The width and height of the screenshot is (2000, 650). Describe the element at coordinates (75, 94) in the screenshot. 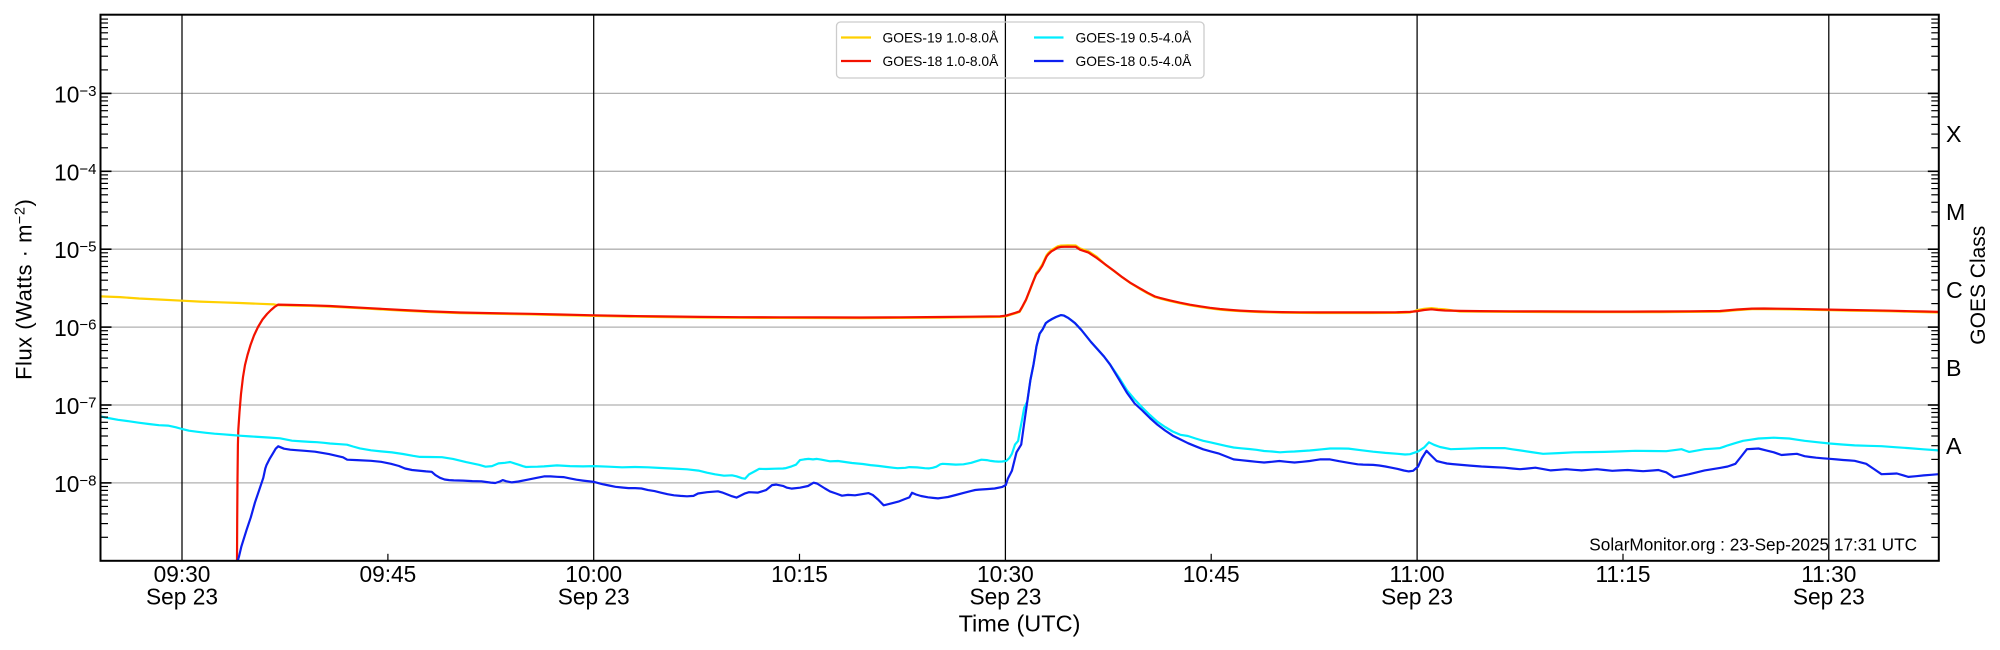

I see `svg-text: 10⁻³` at that location.